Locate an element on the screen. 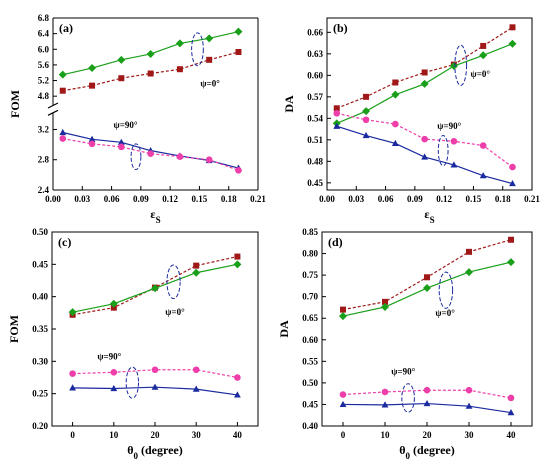 Image resolution: width=550 pixels, height=463 pixels. x-tick-label: 0.21 is located at coordinates (532, 199).